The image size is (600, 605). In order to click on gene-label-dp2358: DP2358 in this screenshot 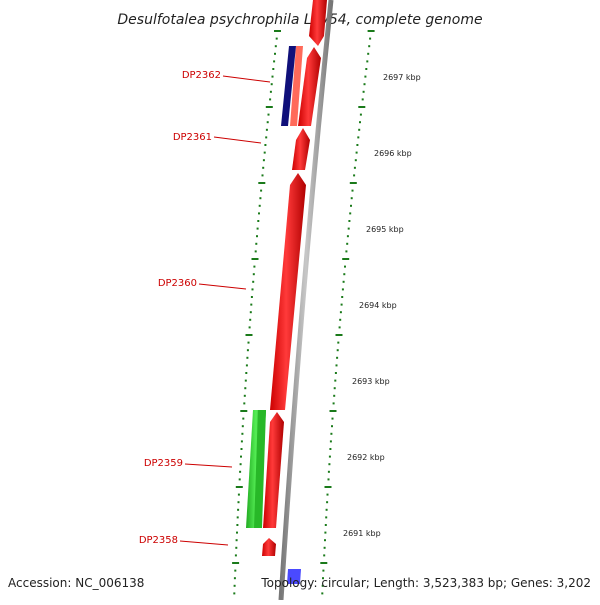, I will do `click(184, 540)`.